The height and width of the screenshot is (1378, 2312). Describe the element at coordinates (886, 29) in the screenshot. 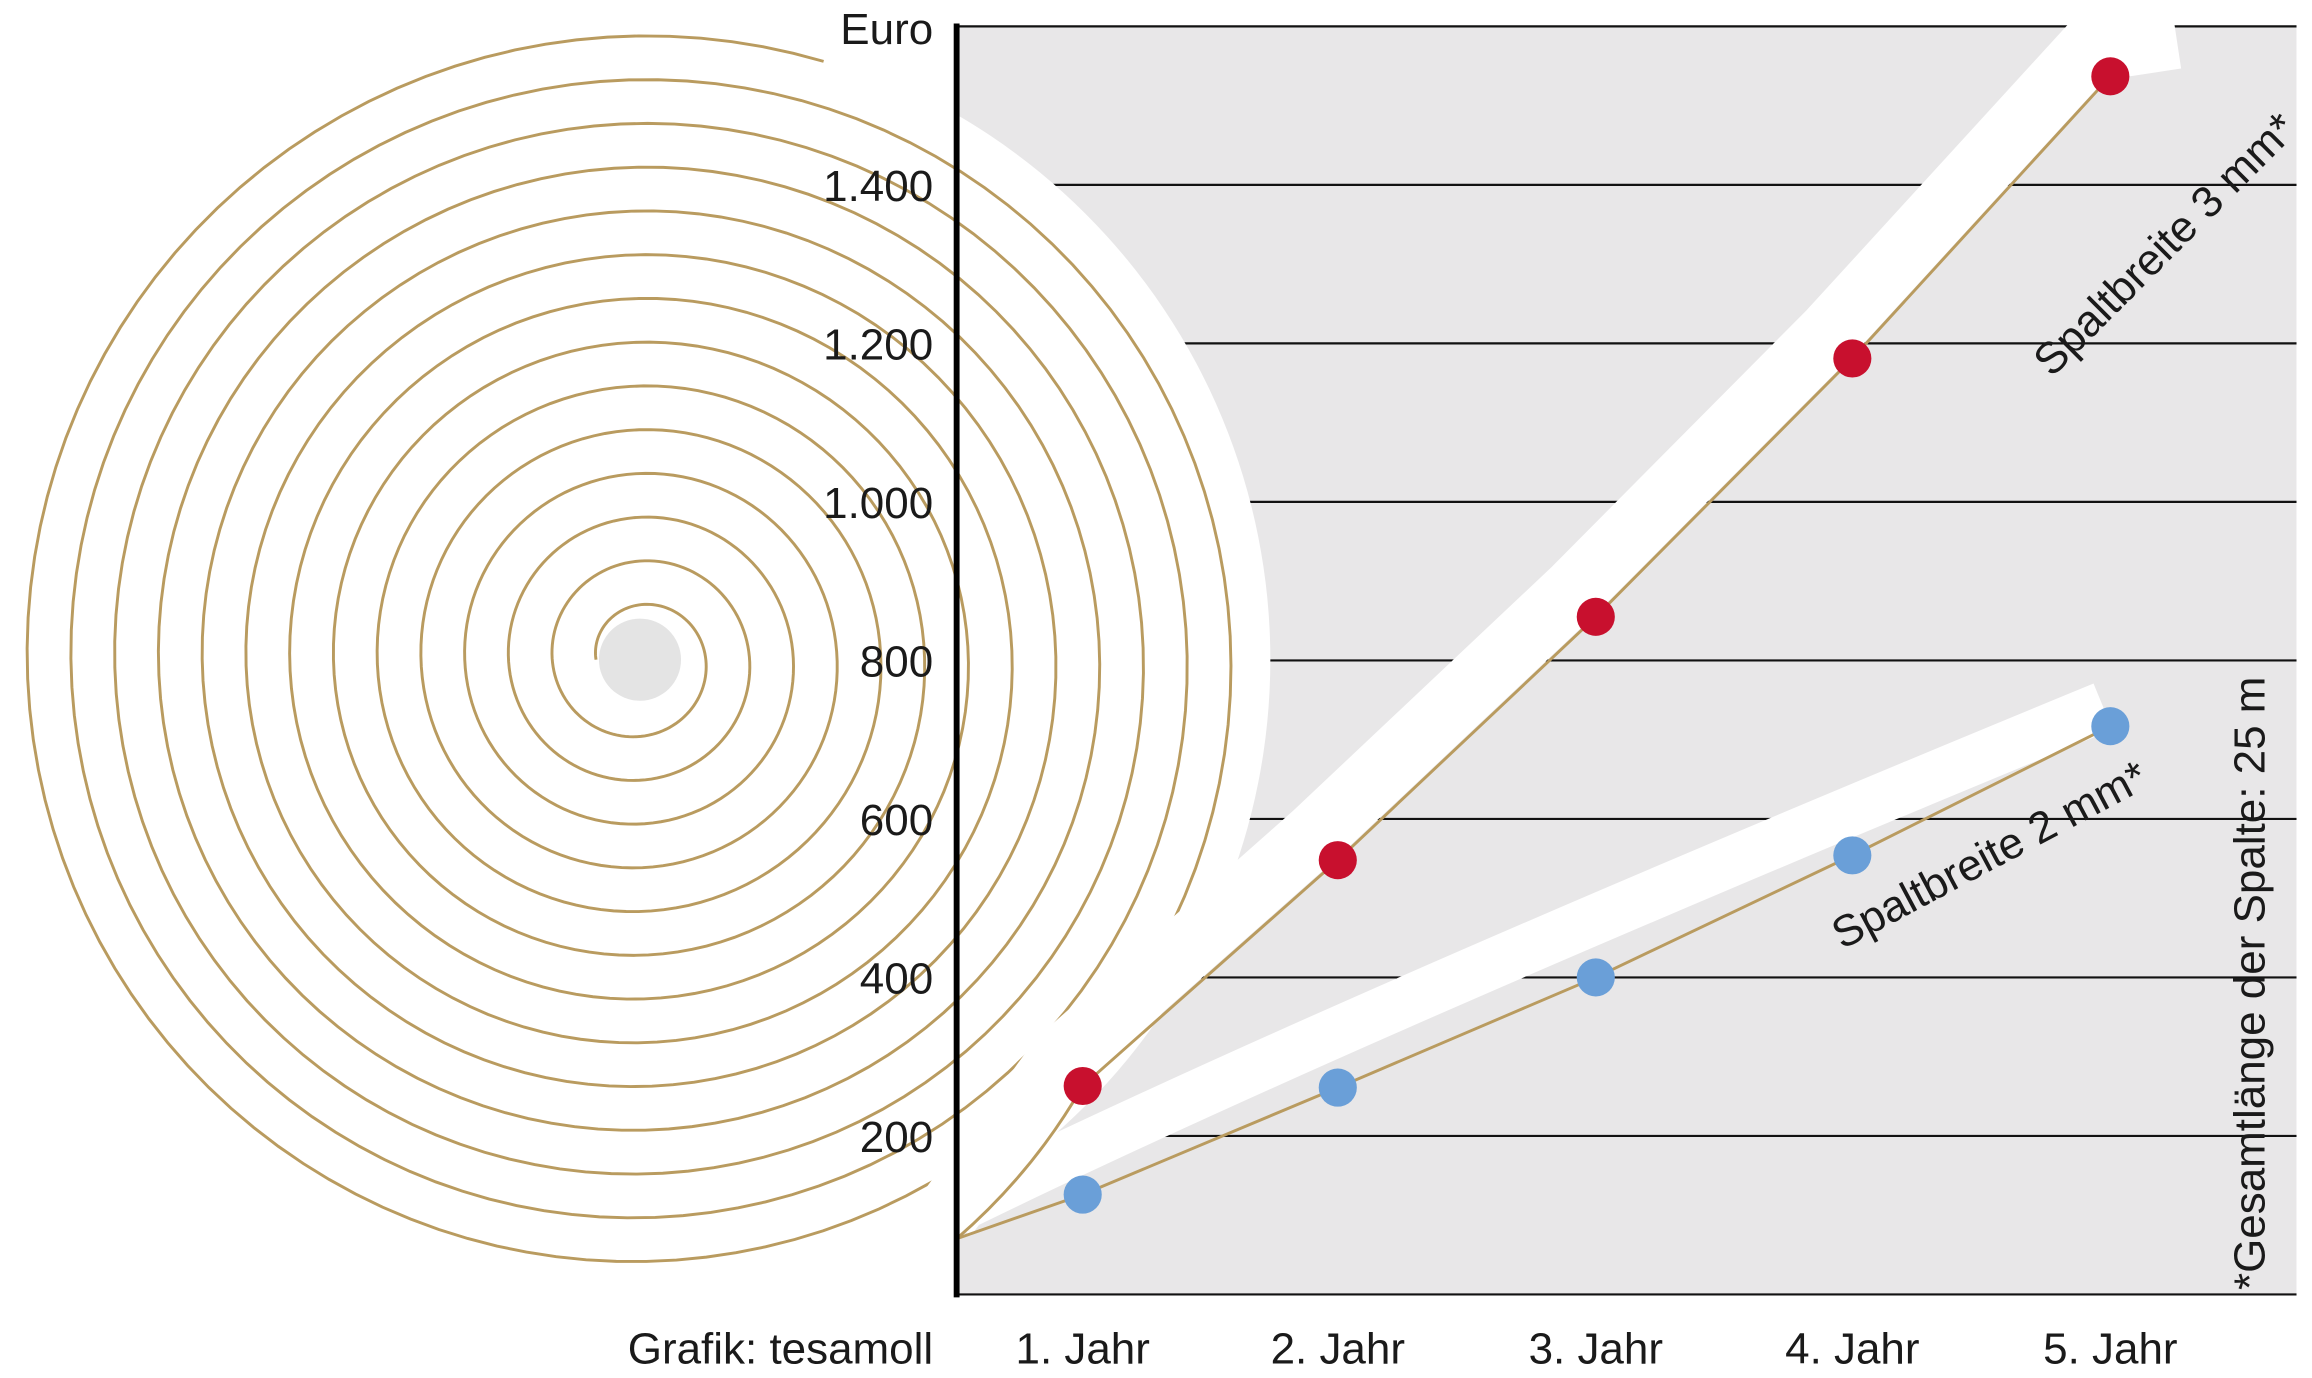

I see `y-axis-label: Euro` at that location.